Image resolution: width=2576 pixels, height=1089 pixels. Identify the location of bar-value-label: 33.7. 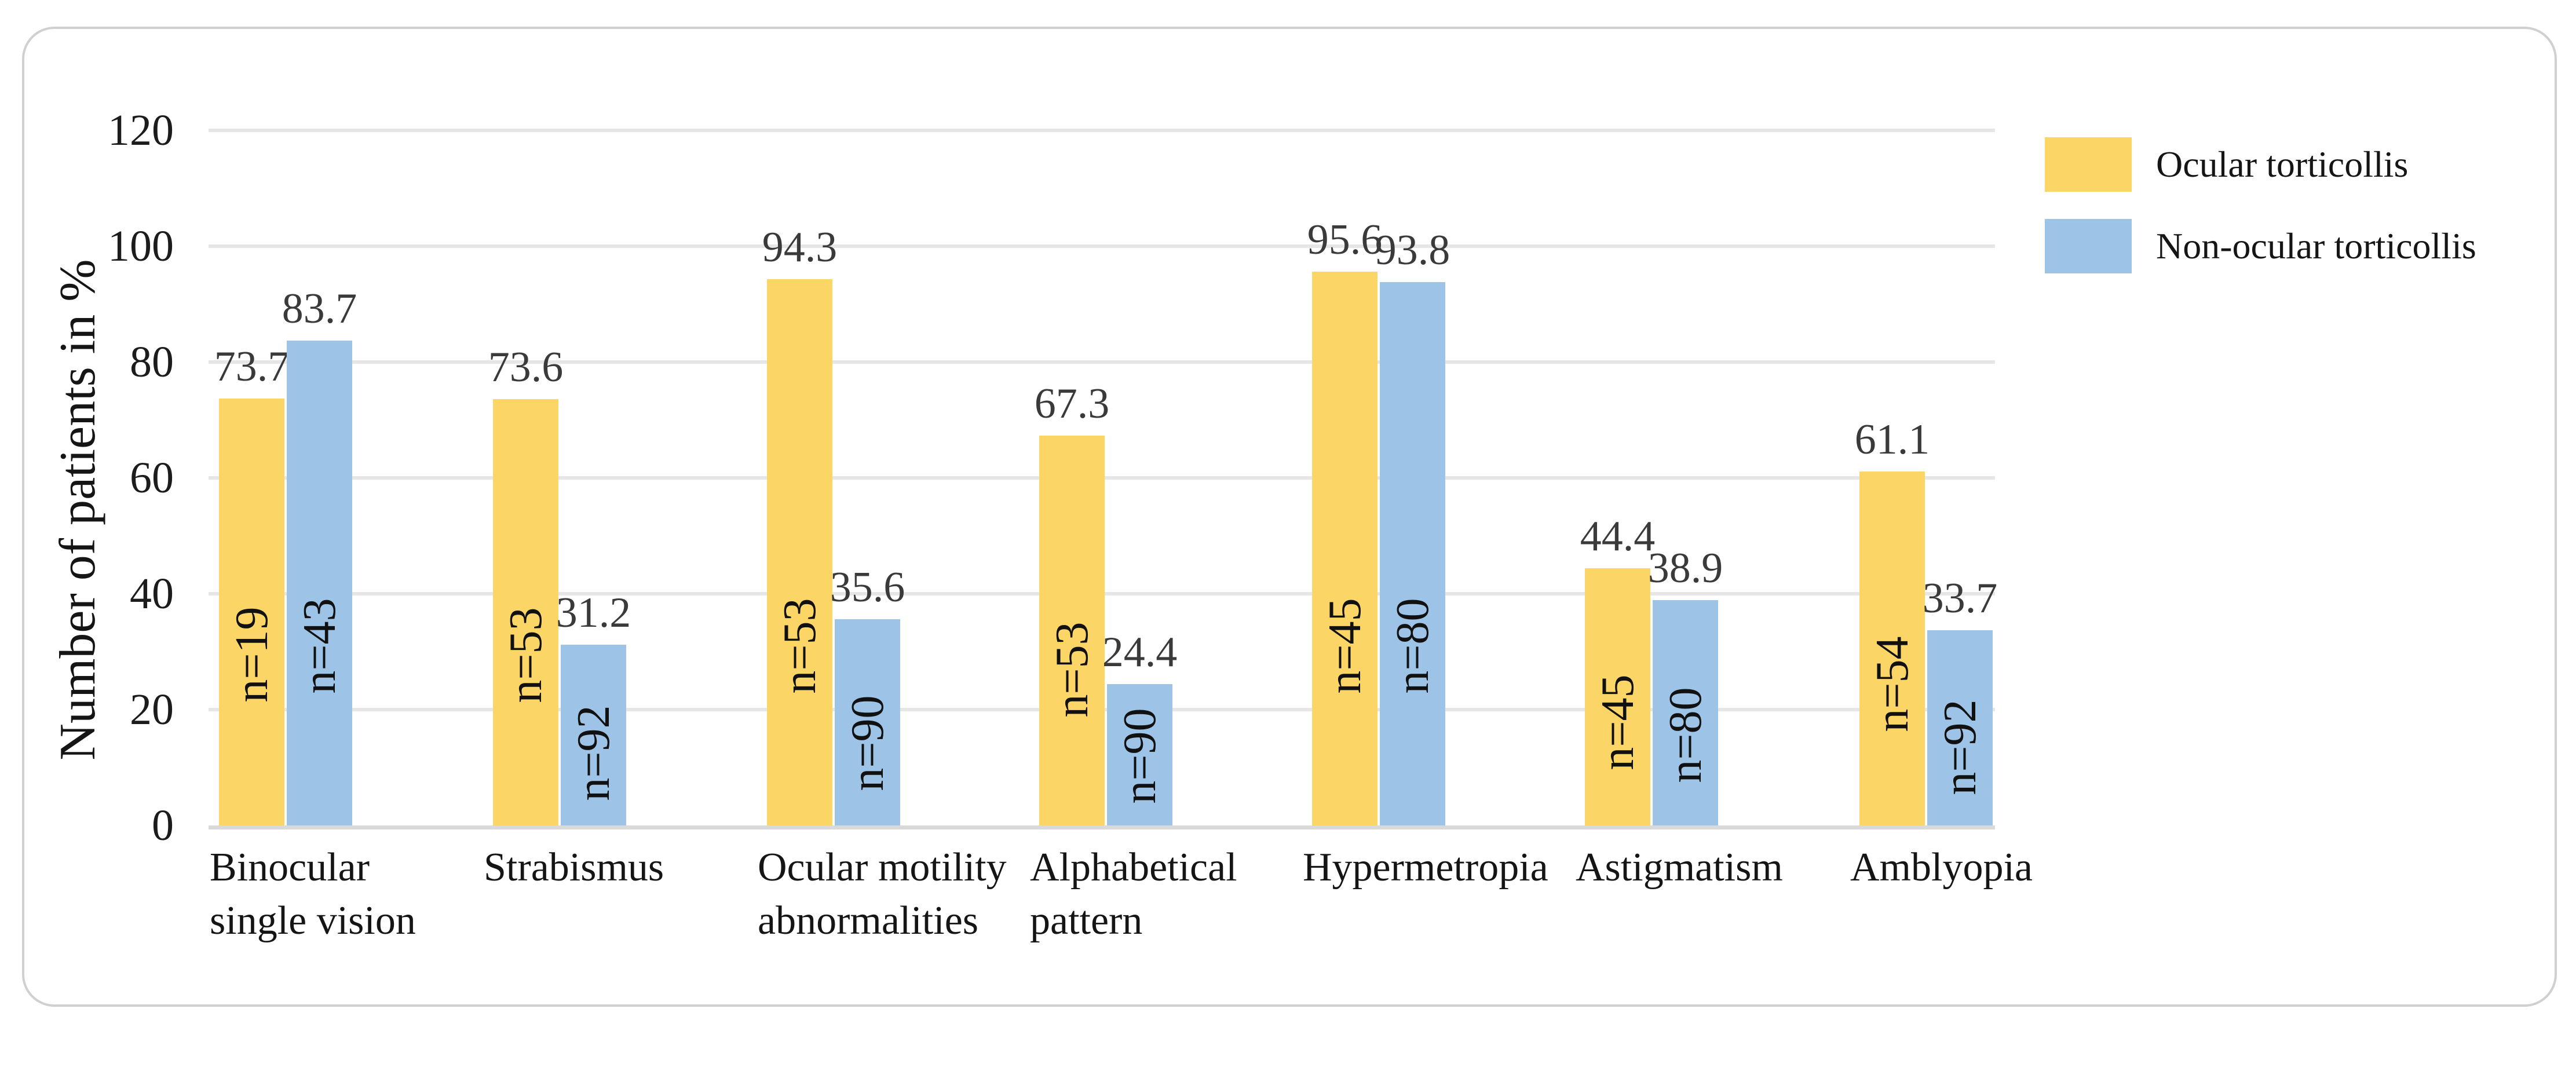
(1960, 598).